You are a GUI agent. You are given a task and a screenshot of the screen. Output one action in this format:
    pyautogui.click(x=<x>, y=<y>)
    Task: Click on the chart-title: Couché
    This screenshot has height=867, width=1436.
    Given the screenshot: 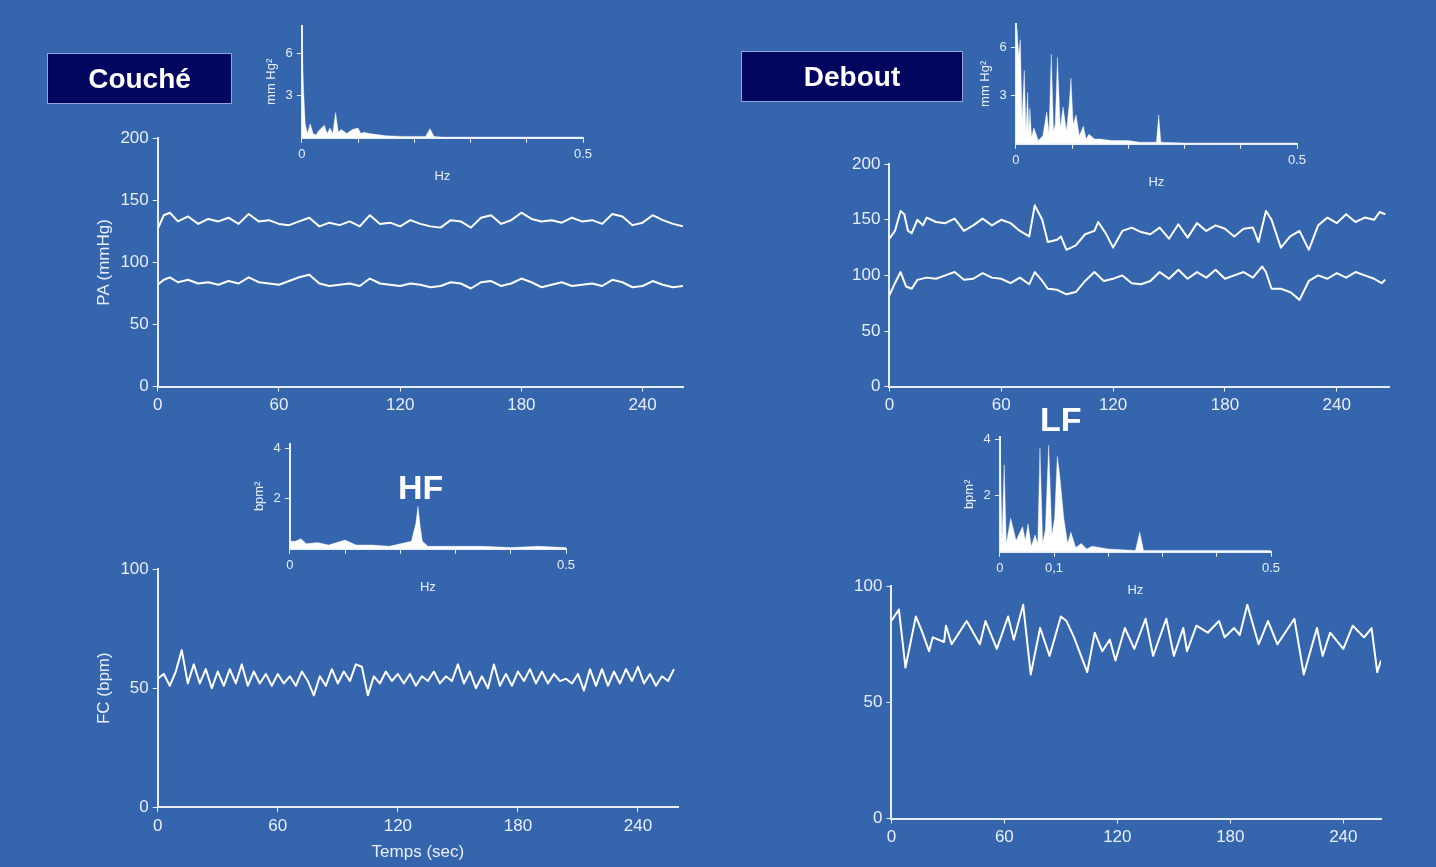 What is the action you would take?
    pyautogui.click(x=139, y=78)
    